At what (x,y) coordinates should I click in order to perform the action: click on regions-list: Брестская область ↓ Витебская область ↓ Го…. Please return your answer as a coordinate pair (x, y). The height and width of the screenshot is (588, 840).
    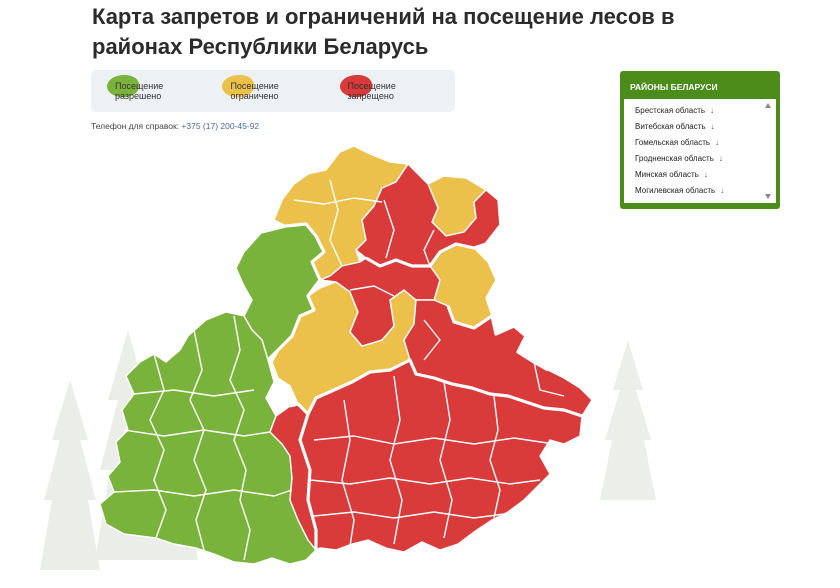
    Looking at the image, I should click on (700, 151).